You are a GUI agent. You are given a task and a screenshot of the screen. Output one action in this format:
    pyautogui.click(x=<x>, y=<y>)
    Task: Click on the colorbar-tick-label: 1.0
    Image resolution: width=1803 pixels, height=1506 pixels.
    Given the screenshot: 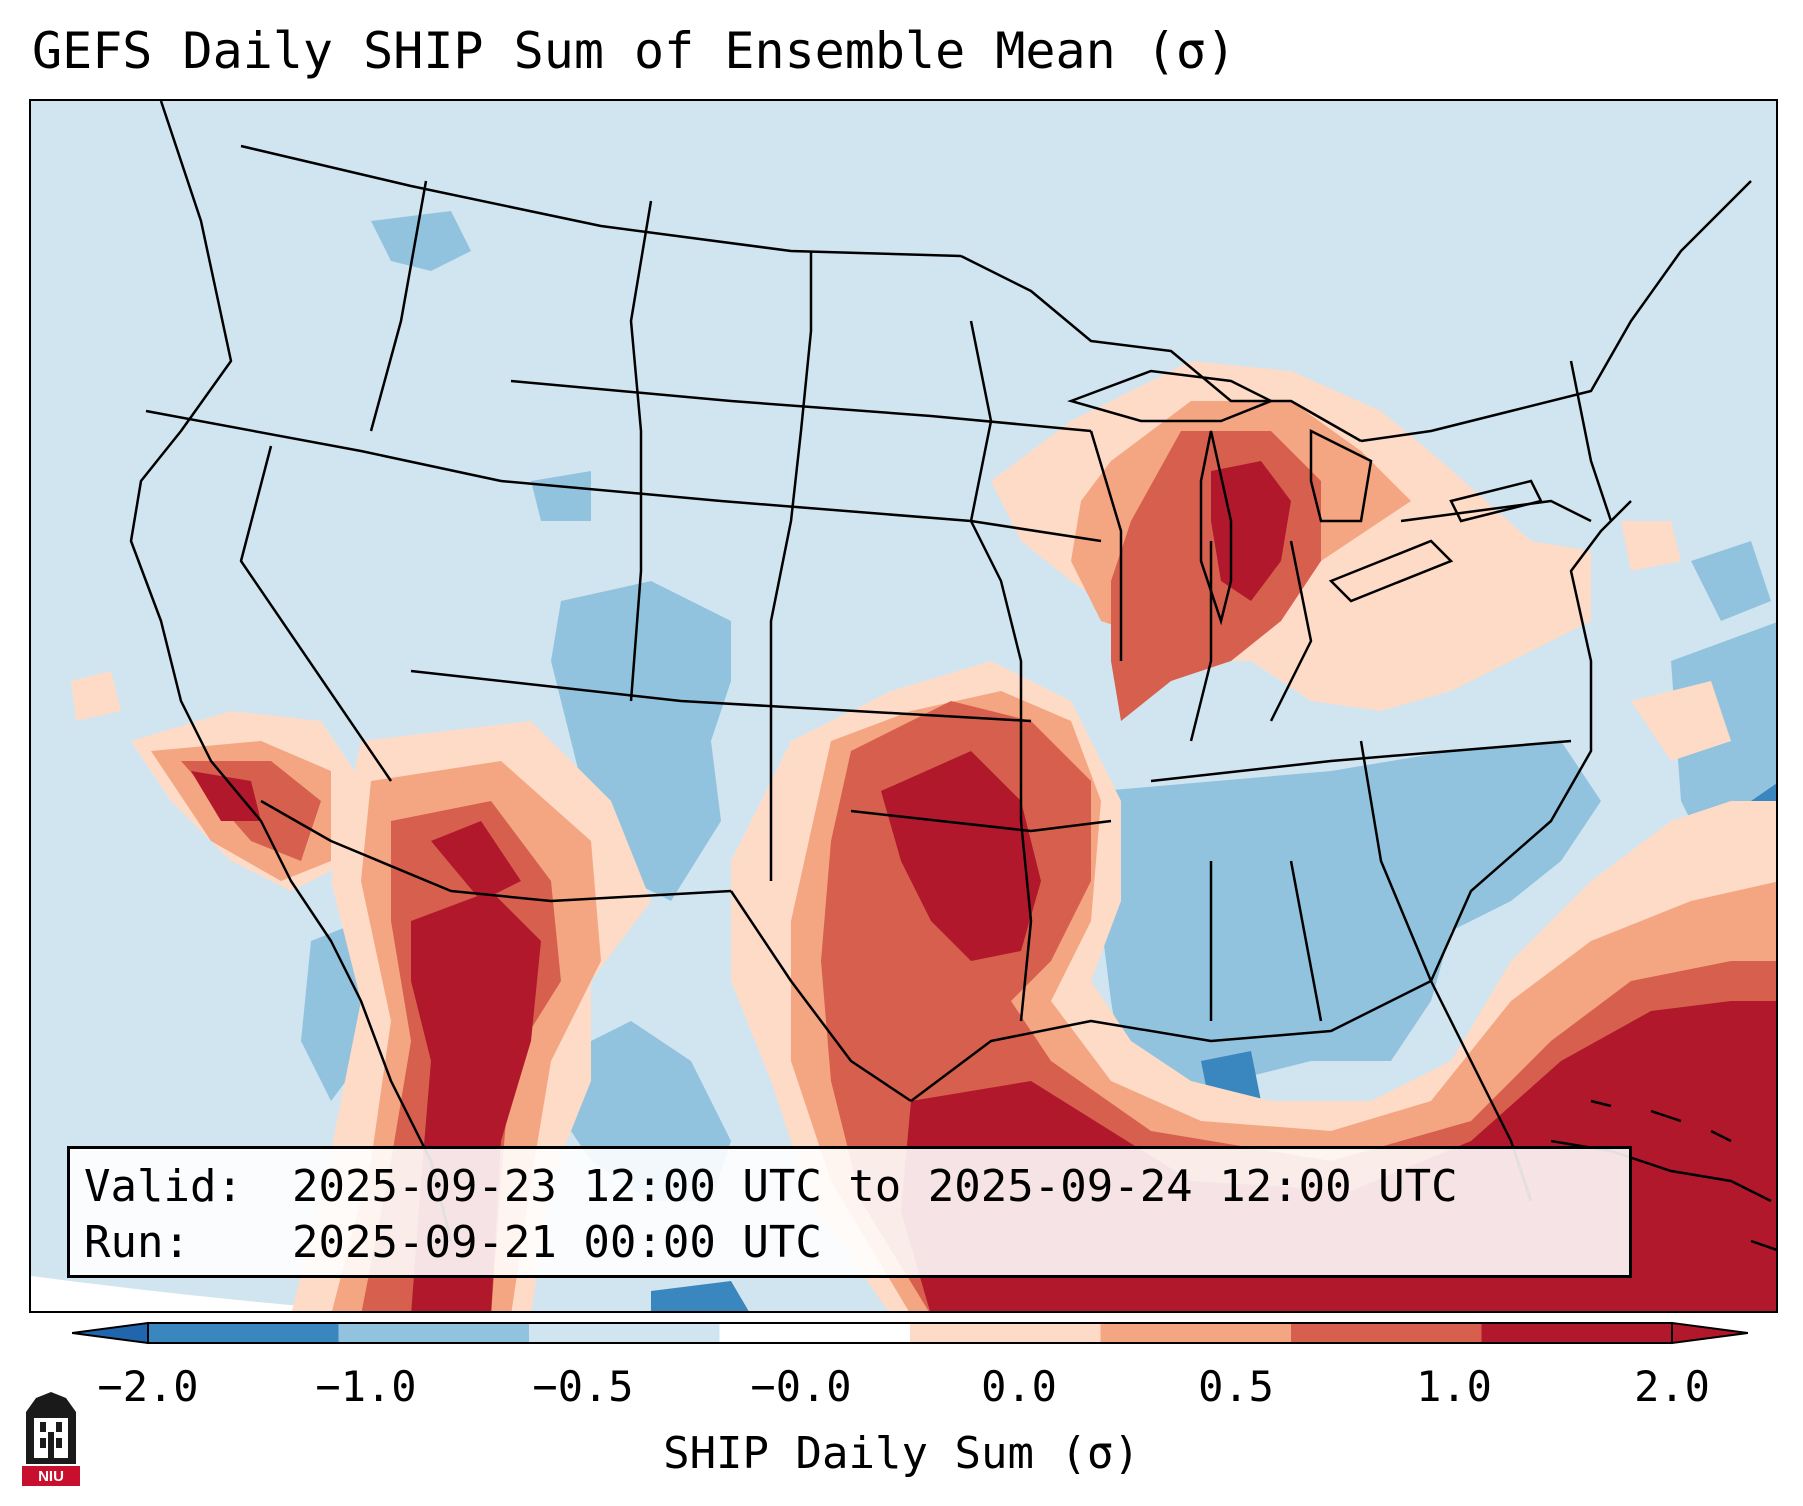 What is the action you would take?
    pyautogui.click(x=1454, y=1386)
    